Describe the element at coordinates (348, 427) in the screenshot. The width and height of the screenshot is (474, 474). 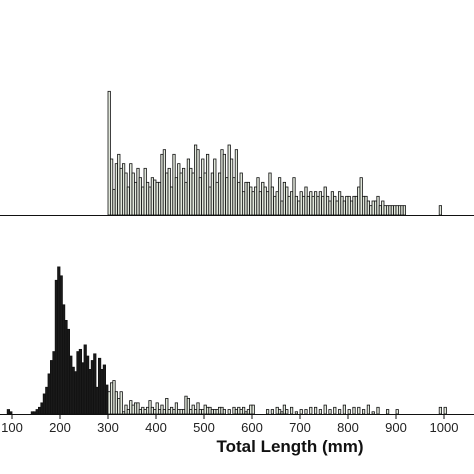
I see `x-tick-label: 800` at that location.